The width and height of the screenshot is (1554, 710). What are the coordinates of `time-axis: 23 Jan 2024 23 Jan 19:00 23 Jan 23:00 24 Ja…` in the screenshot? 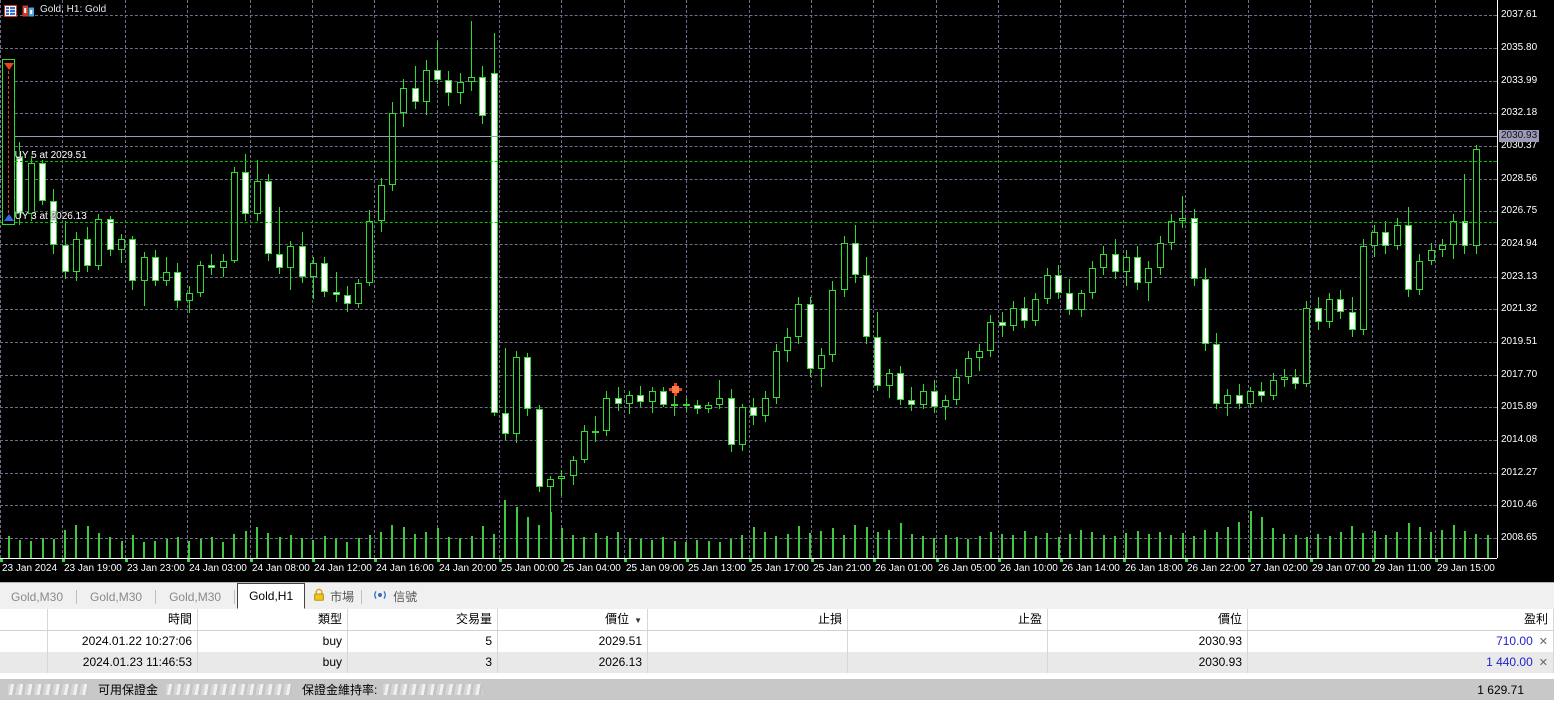 It's located at (748, 569).